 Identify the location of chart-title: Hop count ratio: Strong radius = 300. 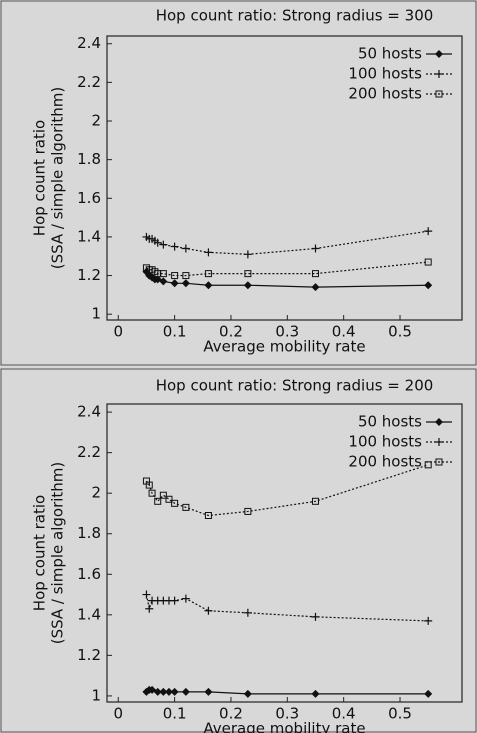
(295, 16).